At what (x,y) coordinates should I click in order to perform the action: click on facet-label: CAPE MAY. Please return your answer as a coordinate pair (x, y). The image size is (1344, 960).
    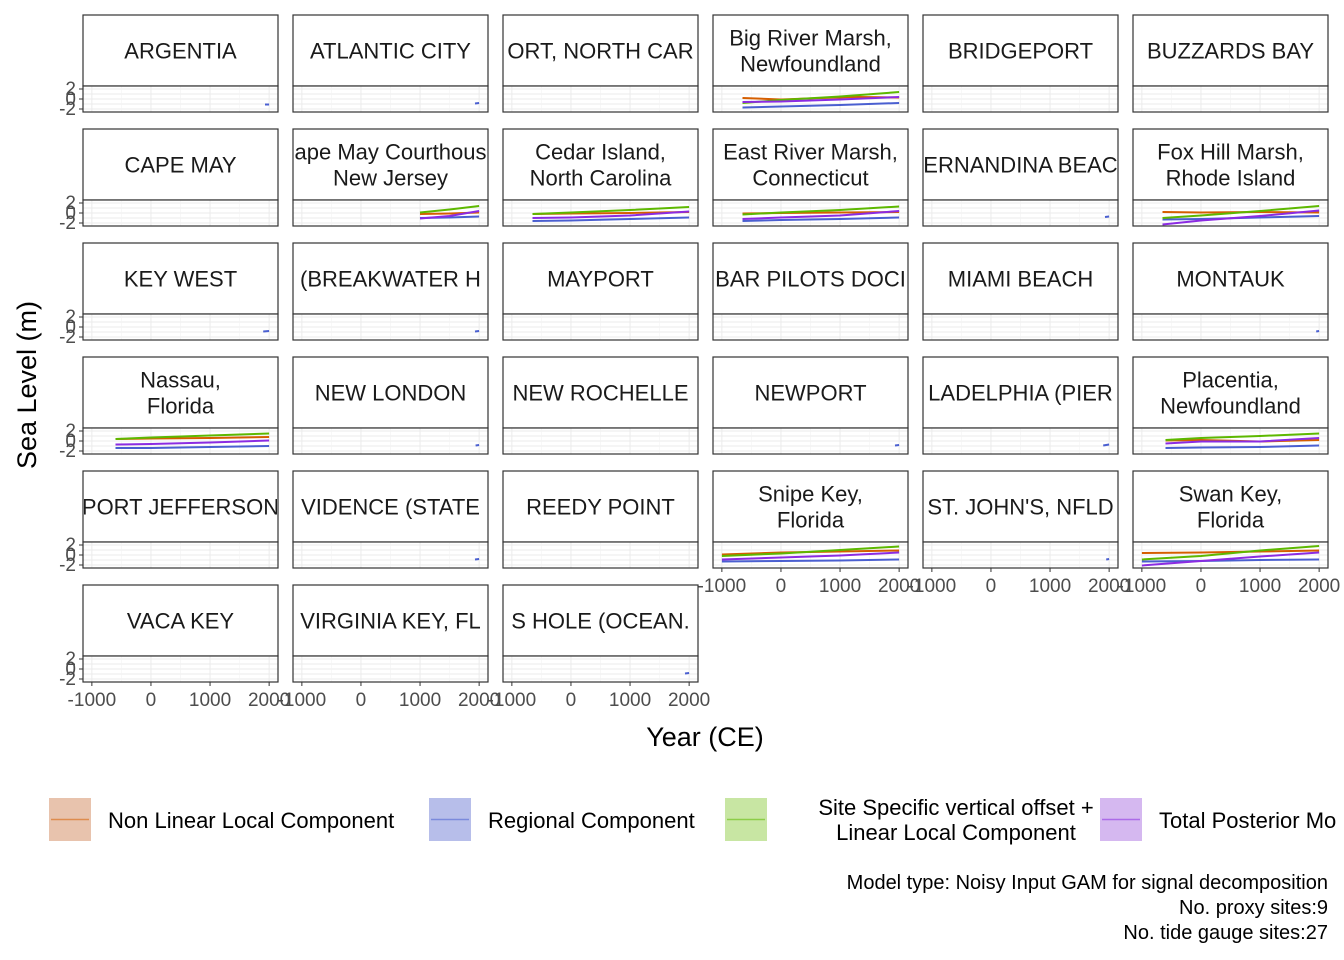
    Looking at the image, I should click on (180, 165).